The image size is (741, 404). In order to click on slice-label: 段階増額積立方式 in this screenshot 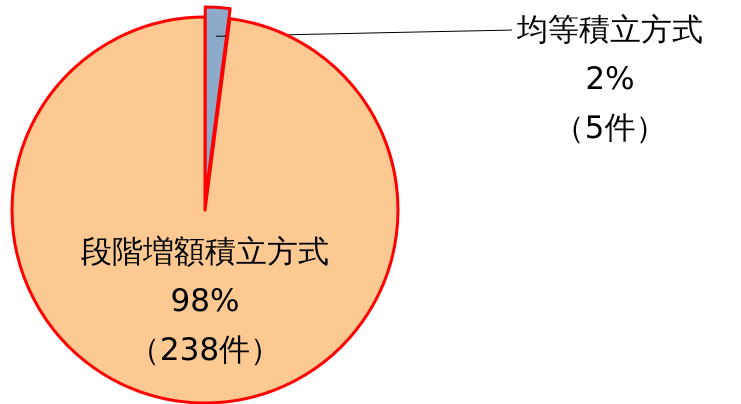, I will do `click(205, 252)`.